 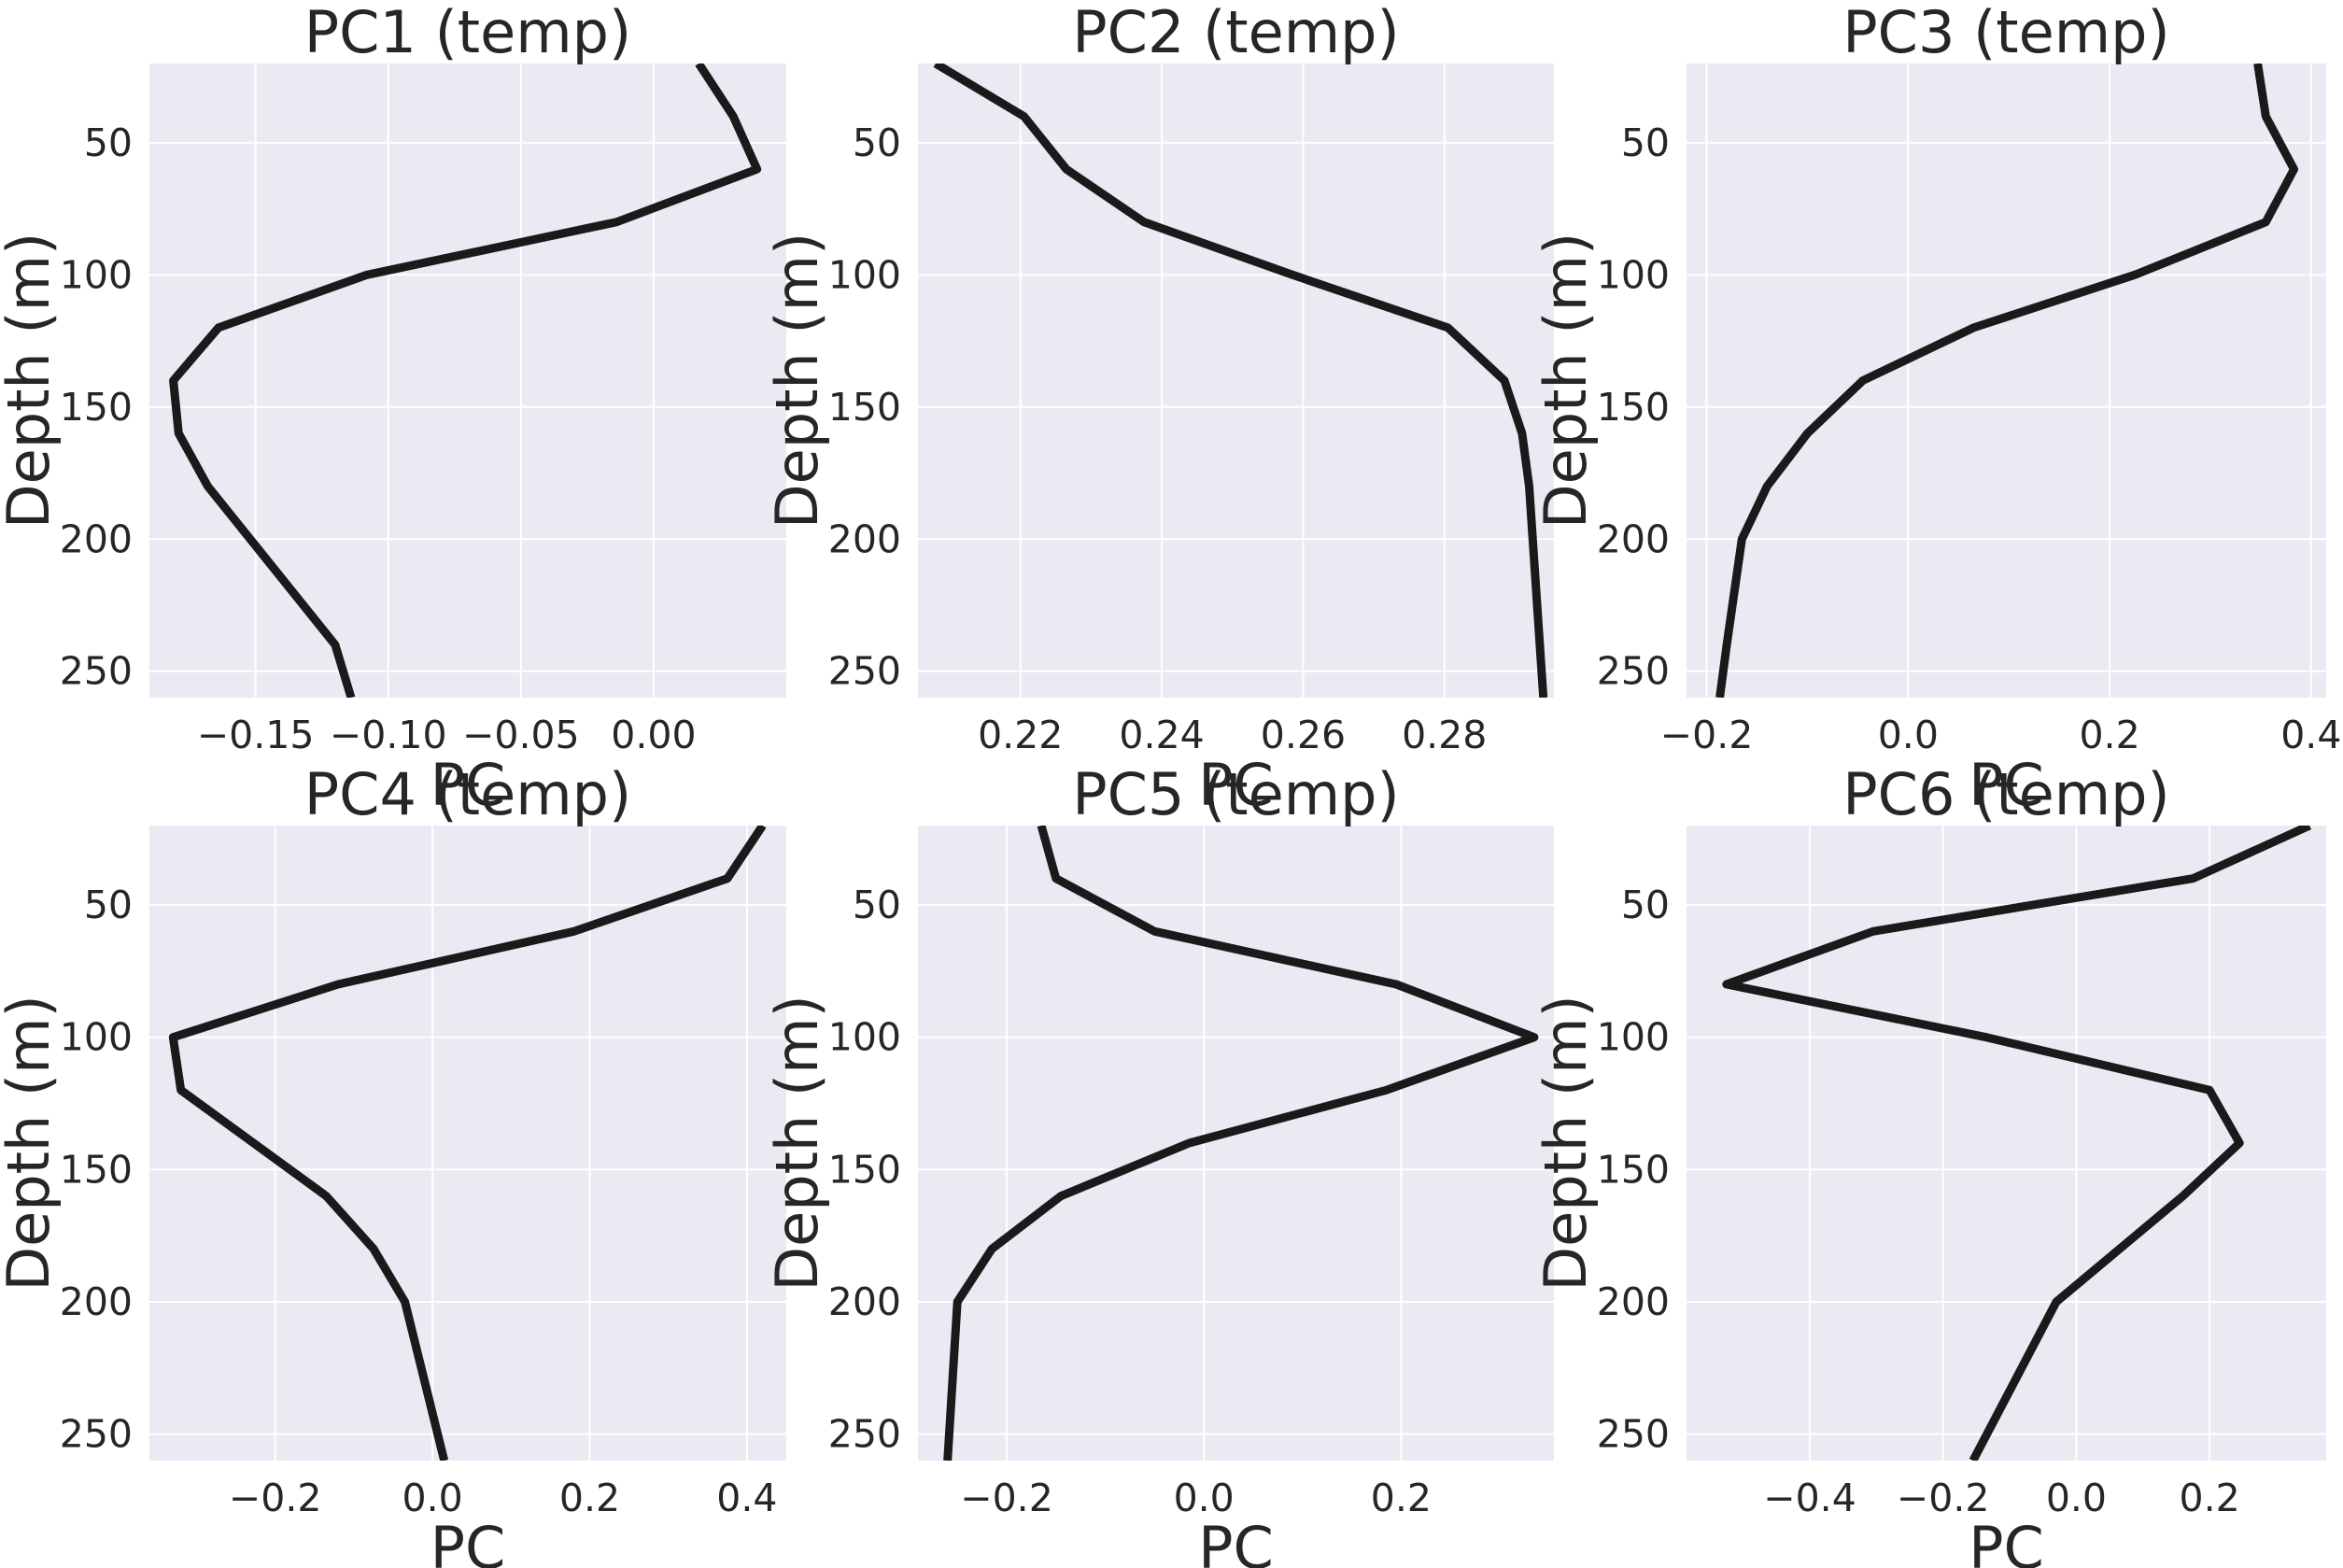 What do you see at coordinates (1235, 33) in the screenshot?
I see `panel-title: PC2 (temp)` at bounding box center [1235, 33].